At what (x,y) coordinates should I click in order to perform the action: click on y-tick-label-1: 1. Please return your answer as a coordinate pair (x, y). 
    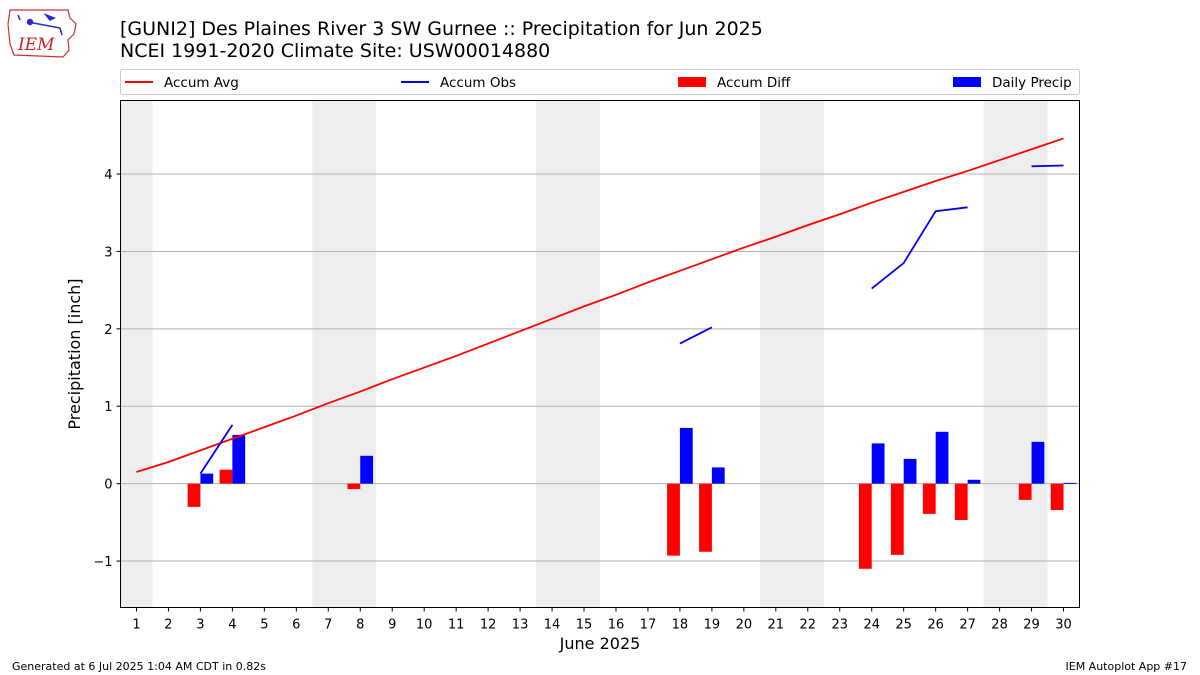
    Looking at the image, I should click on (108, 407).